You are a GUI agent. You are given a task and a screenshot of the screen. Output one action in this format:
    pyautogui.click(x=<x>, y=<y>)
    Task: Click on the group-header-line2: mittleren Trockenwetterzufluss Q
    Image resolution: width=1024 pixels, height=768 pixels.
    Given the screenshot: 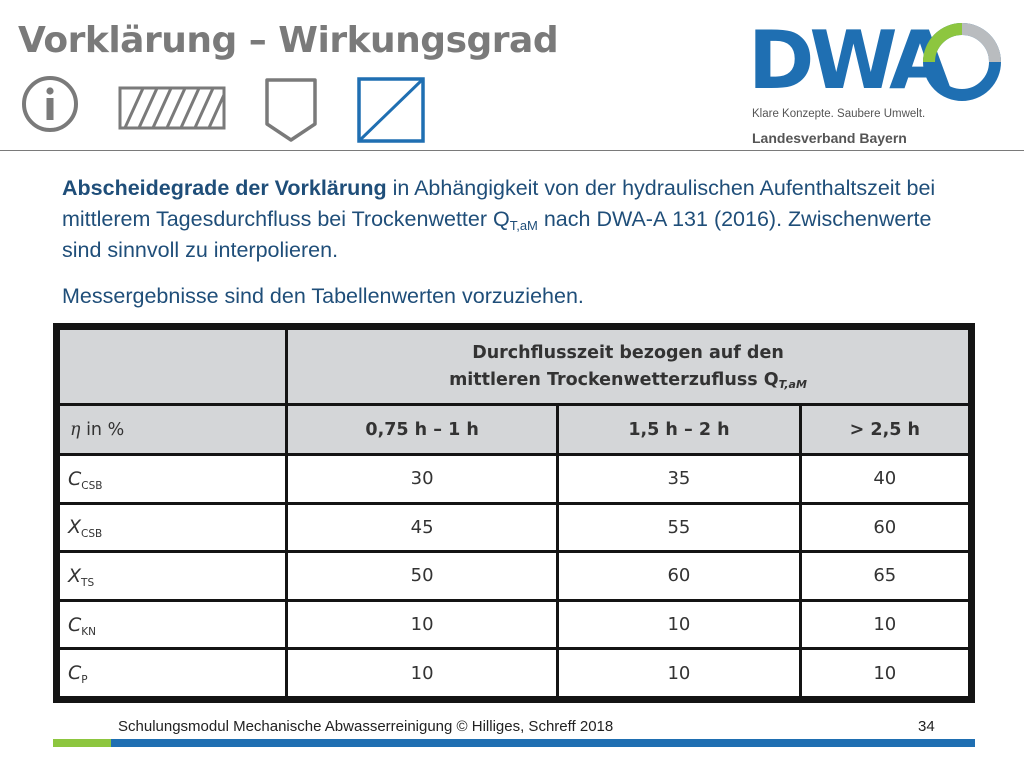 What is the action you would take?
    pyautogui.click(x=614, y=379)
    